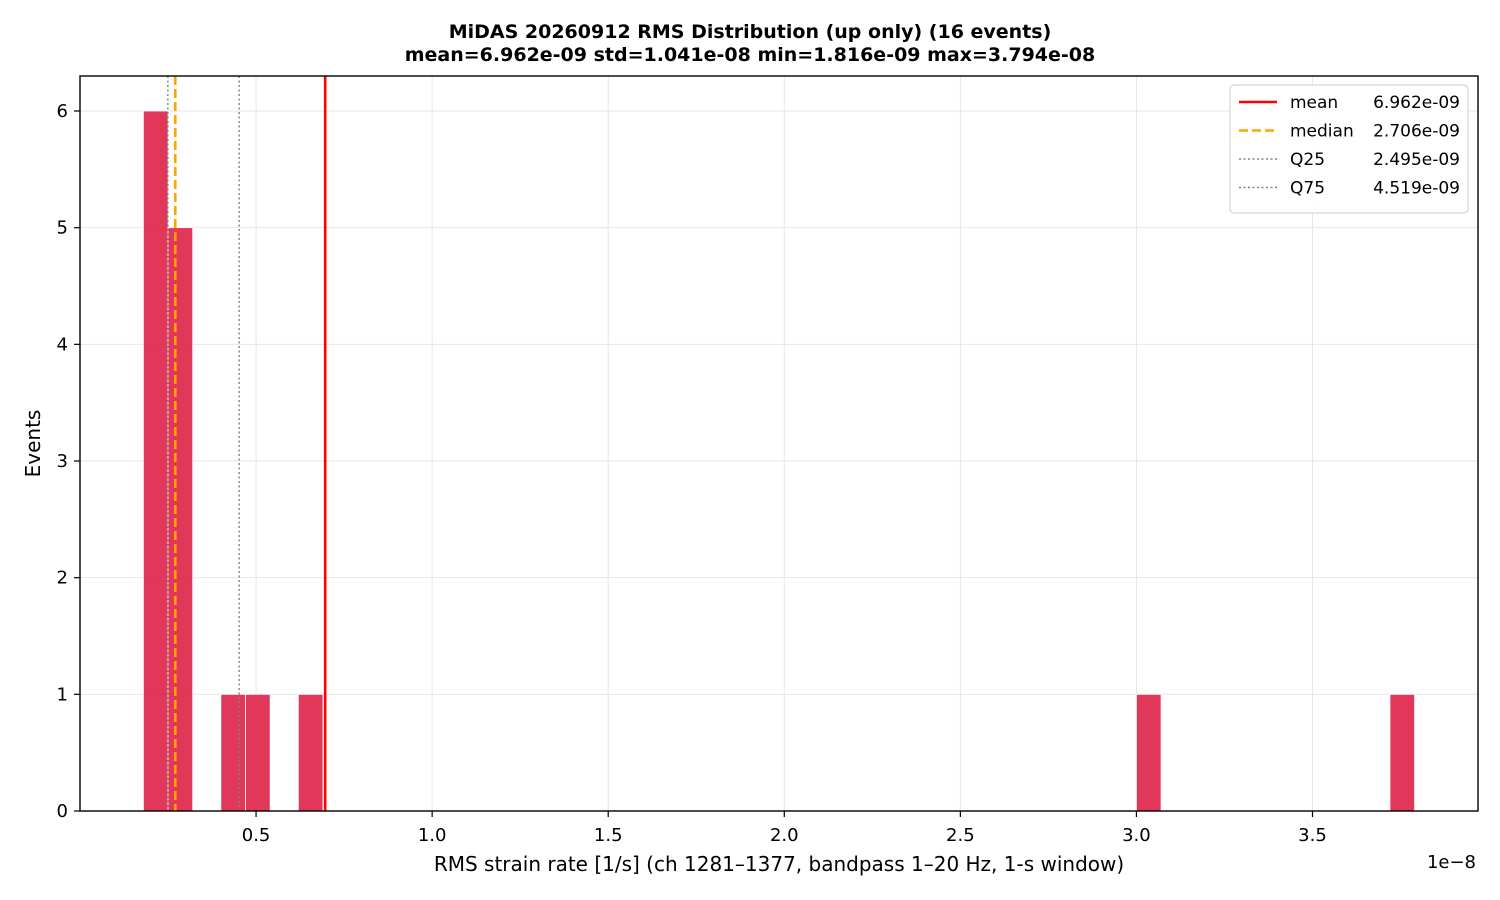 Image resolution: width=1500 pixels, height=900 pixels. What do you see at coordinates (62, 461) in the screenshot?
I see `y-tick-label: 3` at bounding box center [62, 461].